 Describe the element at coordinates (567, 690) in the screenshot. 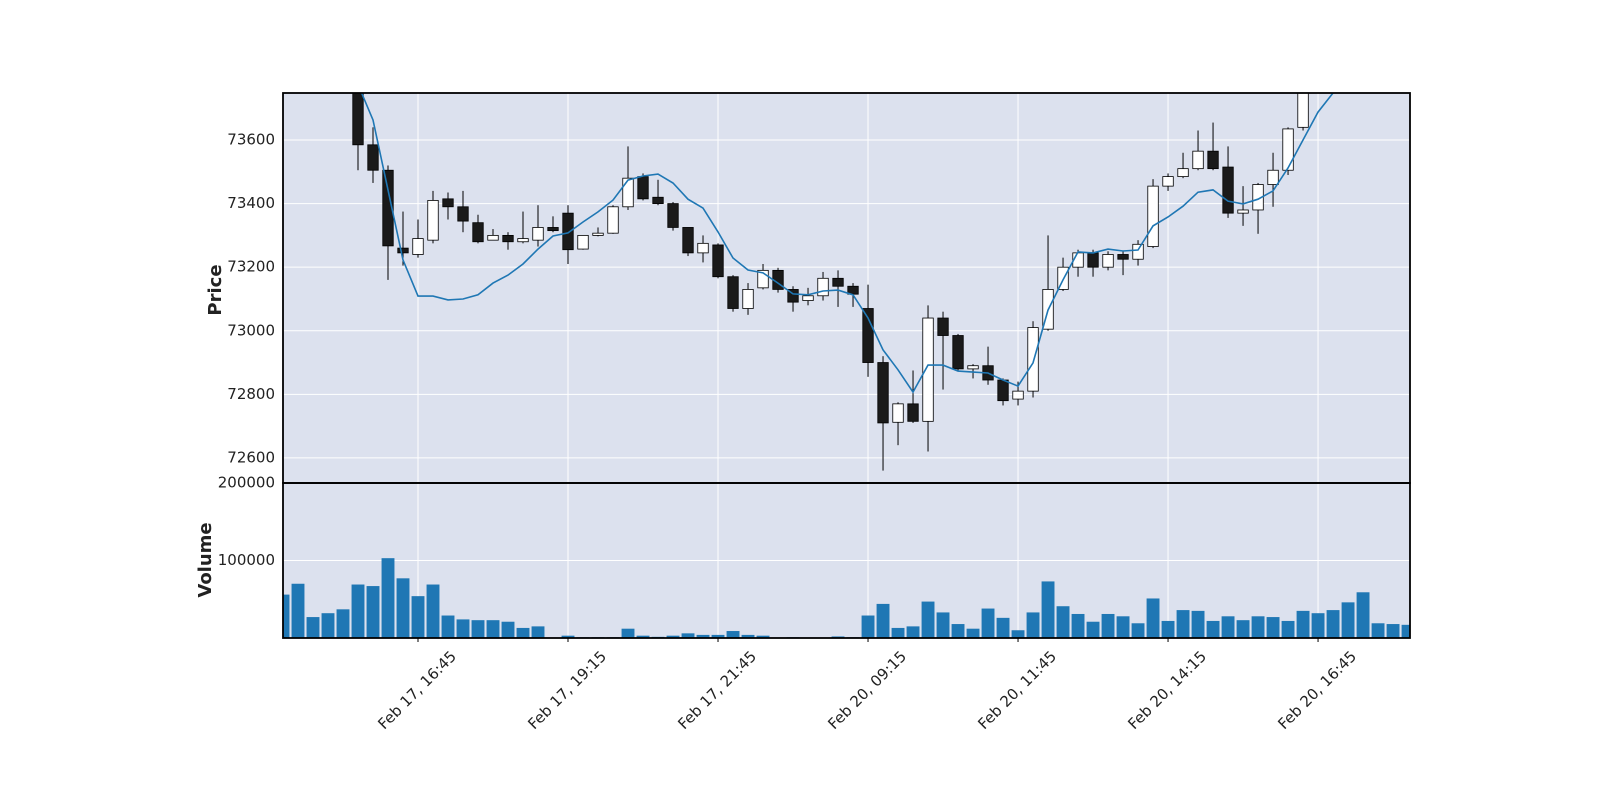

I see `x-tick-label: Feb 17, 19:15` at that location.